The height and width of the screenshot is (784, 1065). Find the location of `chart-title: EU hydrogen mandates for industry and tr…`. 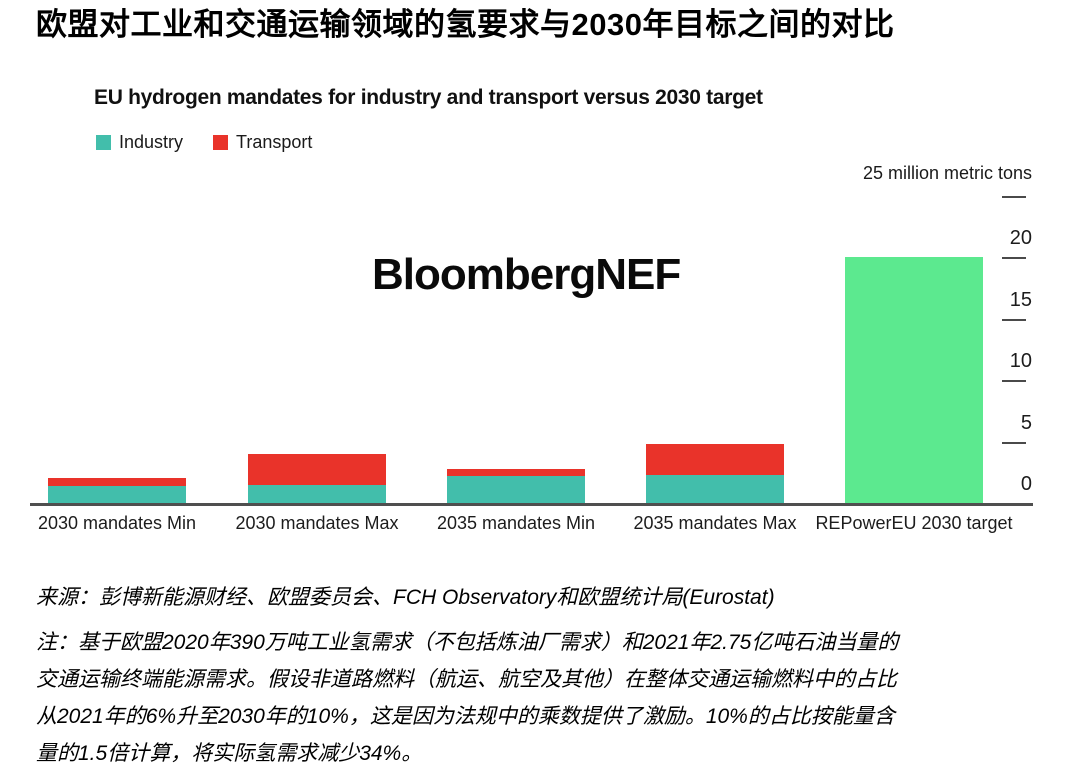

chart-title: EU hydrogen mandates for industry and tr… is located at coordinates (428, 97).